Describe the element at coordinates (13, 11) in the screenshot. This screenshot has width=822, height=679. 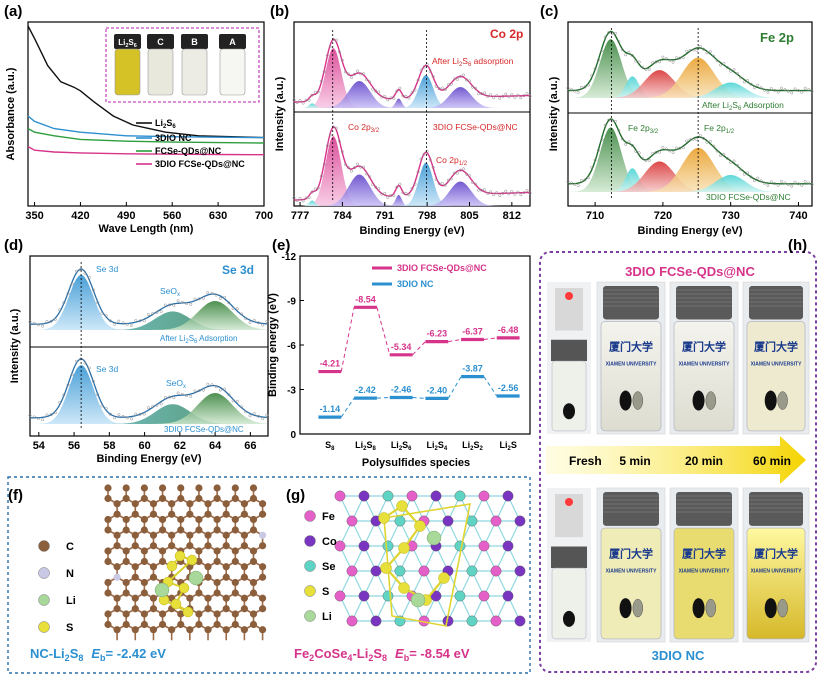
I see `panel-label-a: (a)` at that location.